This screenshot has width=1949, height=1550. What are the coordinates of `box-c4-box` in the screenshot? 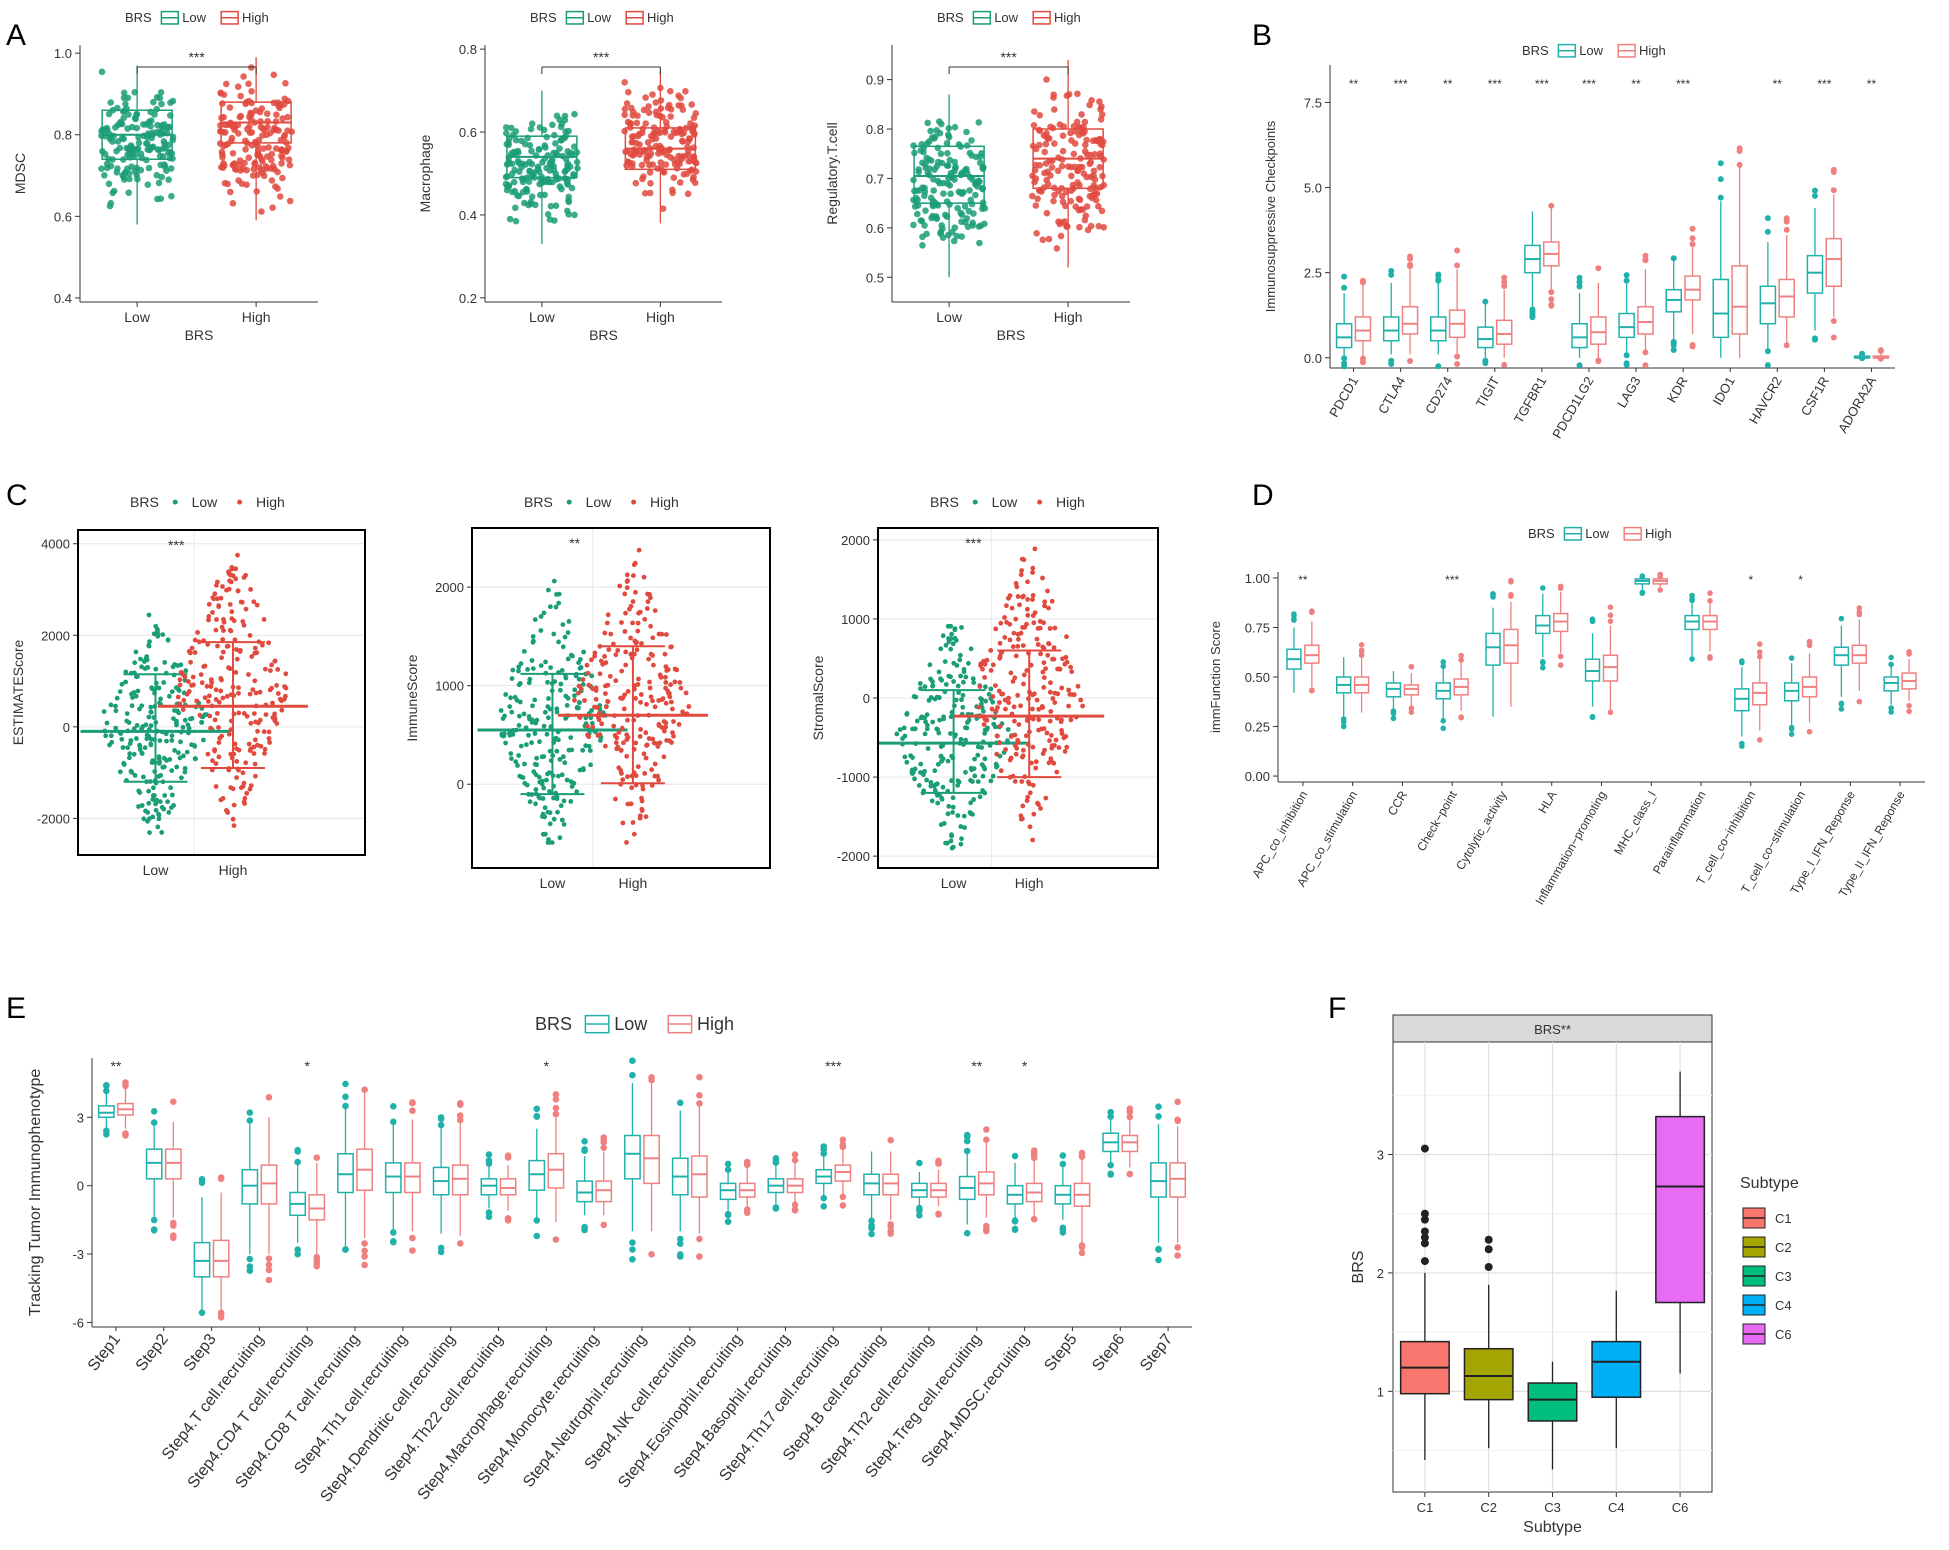 It's located at (1616, 1369).